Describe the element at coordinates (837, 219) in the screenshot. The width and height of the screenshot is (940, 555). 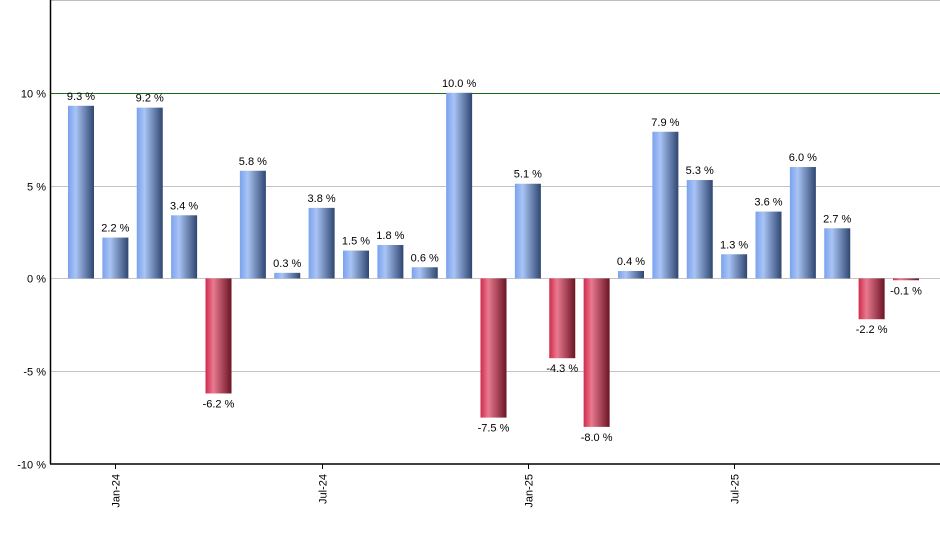
I see `data-label: 2.7 %` at that location.